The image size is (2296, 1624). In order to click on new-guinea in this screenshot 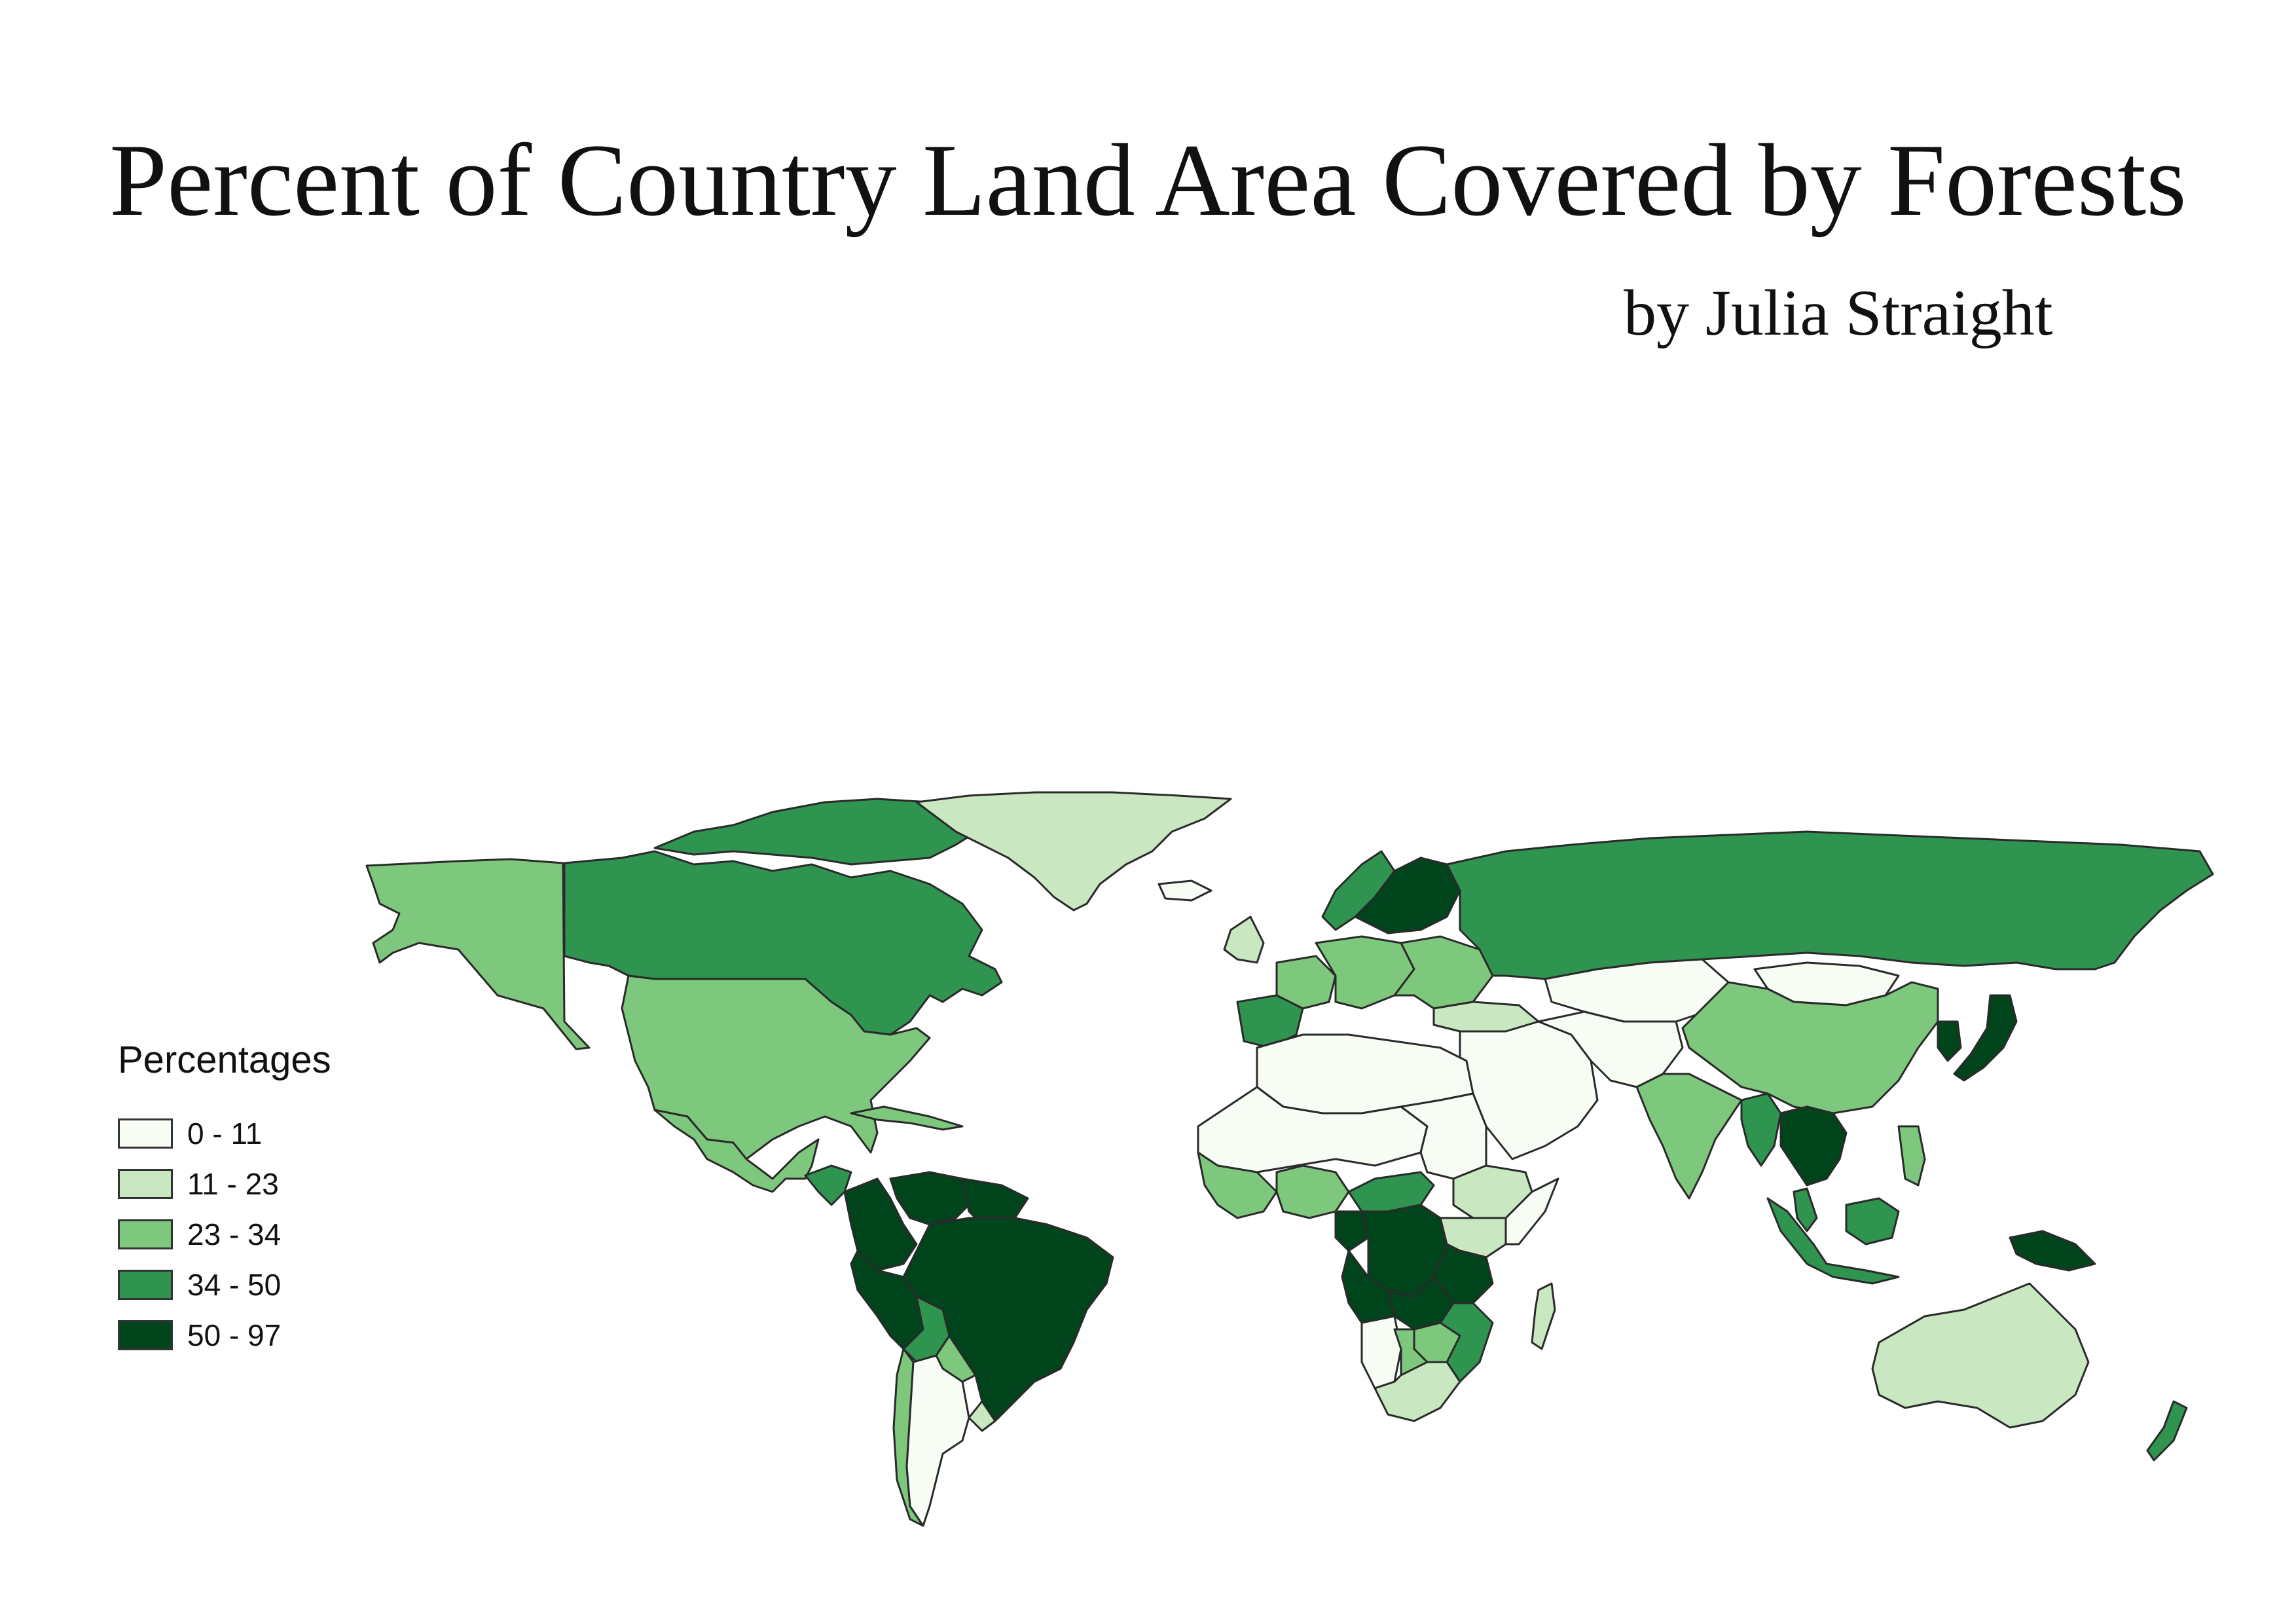, I will do `click(2052, 1251)`.